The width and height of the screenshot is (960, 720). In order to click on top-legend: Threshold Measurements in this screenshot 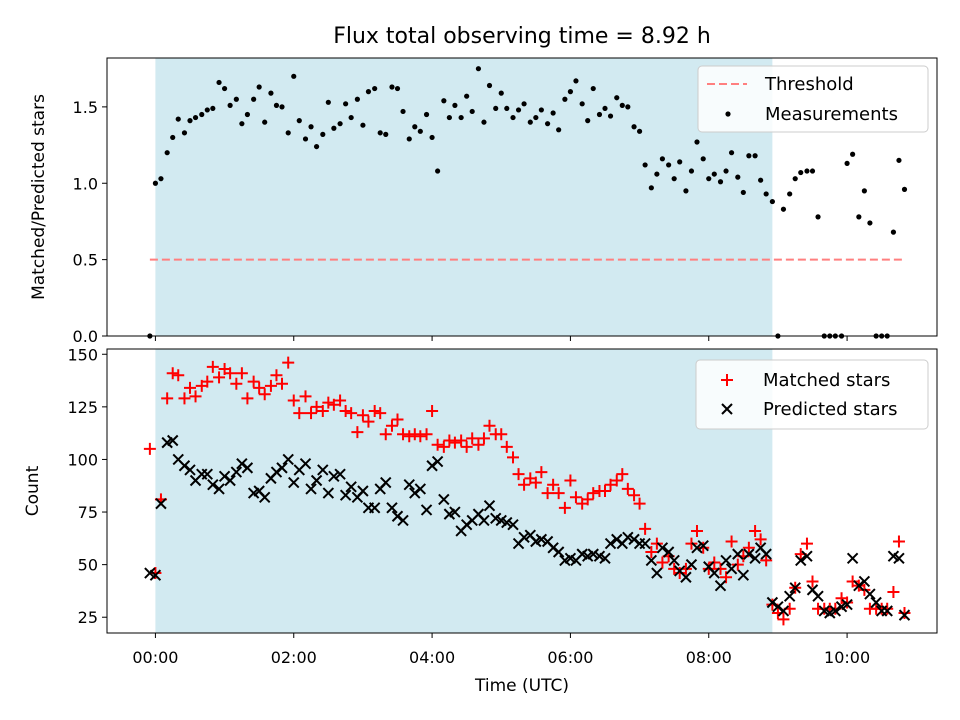, I will do `click(813, 99)`.